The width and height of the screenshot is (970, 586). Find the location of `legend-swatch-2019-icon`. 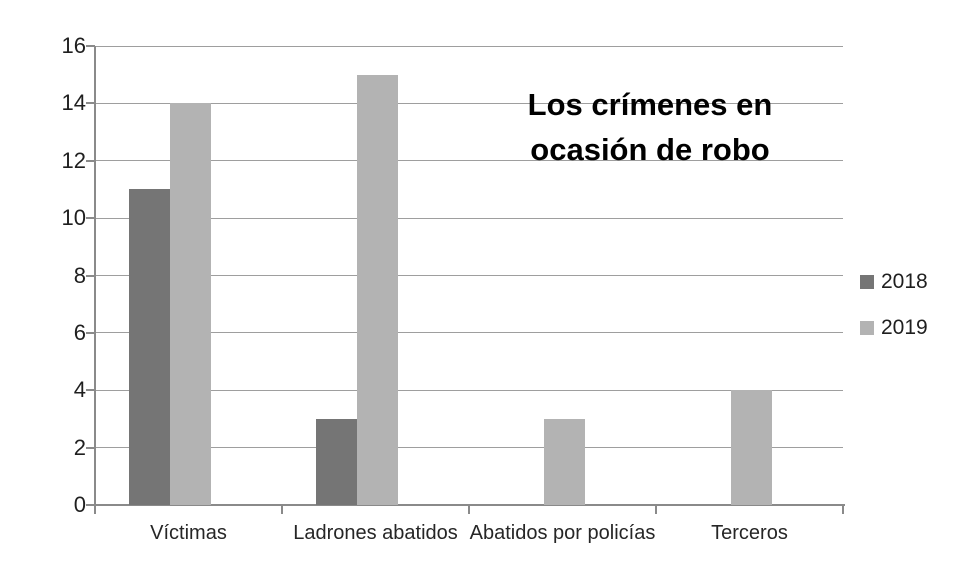

legend-swatch-2019-icon is located at coordinates (867, 328).